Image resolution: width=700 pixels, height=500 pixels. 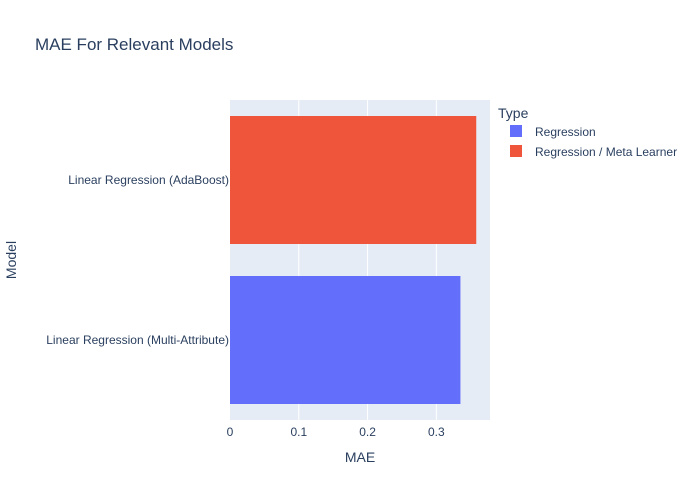 I want to click on legend: Type Regression Regression / Meta Learner, so click(x=587, y=132).